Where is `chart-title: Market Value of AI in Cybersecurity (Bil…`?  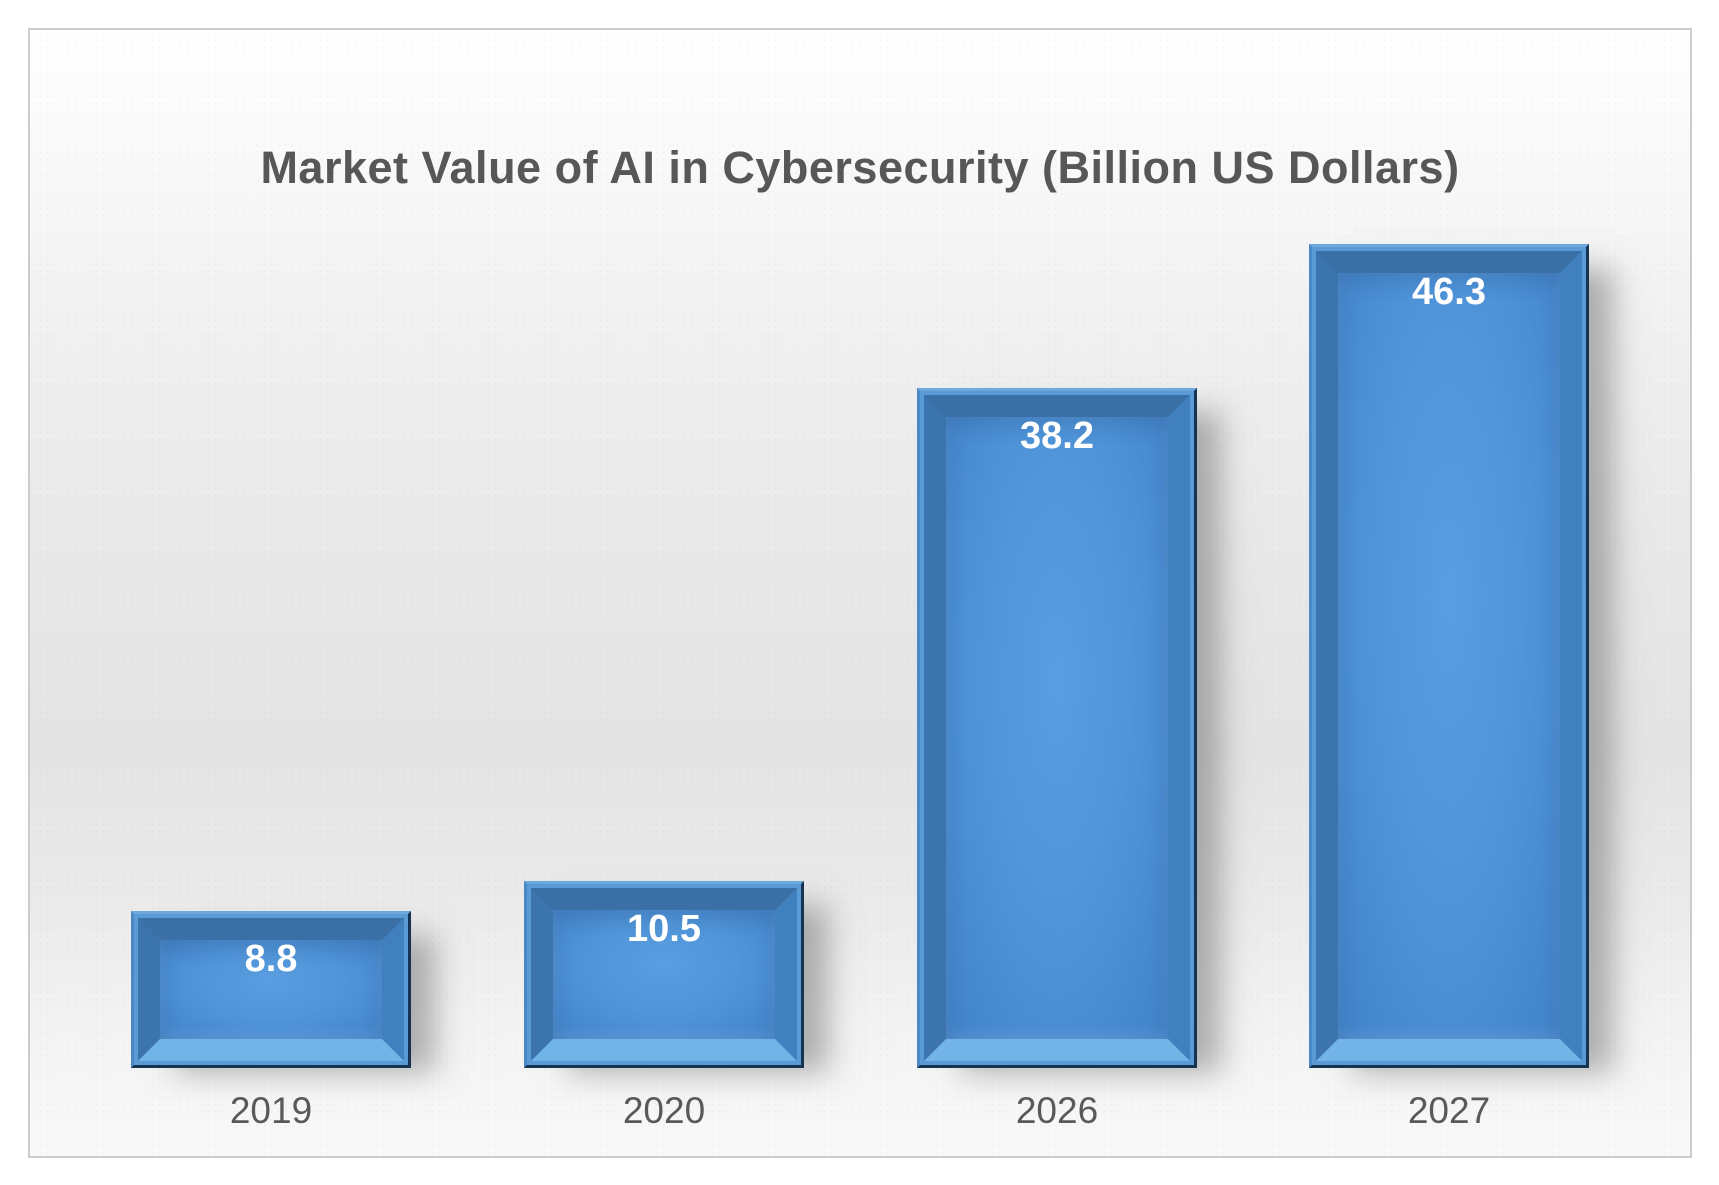 chart-title: Market Value of AI in Cybersecurity (Bil… is located at coordinates (860, 167).